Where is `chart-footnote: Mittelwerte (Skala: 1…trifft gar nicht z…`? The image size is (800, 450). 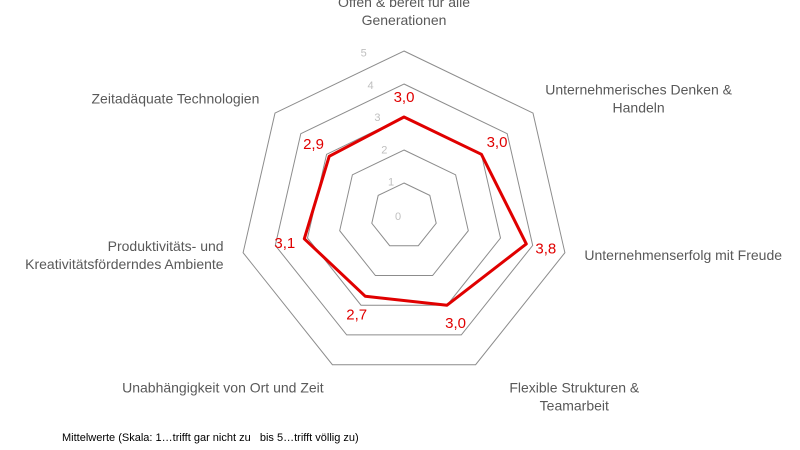
chart-footnote: Mittelwerte (Skala: 1…trifft gar nicht z… is located at coordinates (210, 438).